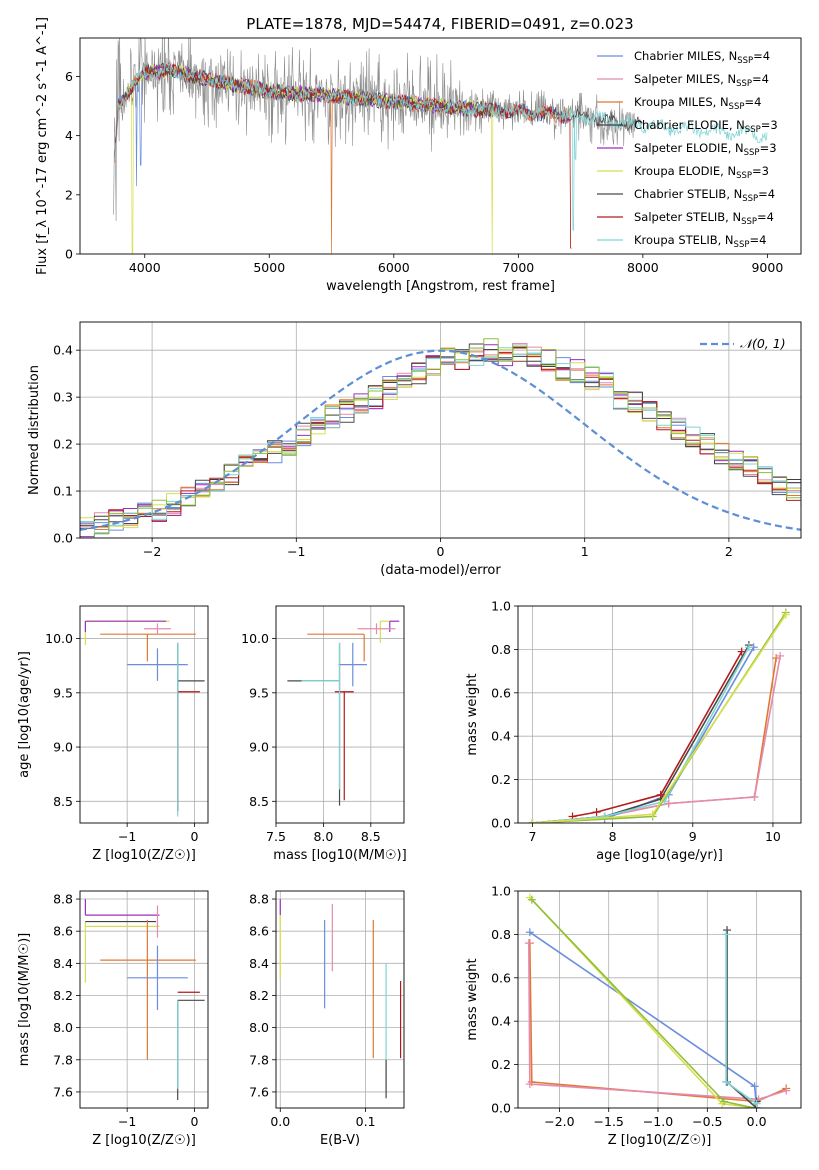 This screenshot has width=819, height=1170. Describe the element at coordinates (609, 1121) in the screenshot. I see `x-tick-label: −1.5` at that location.